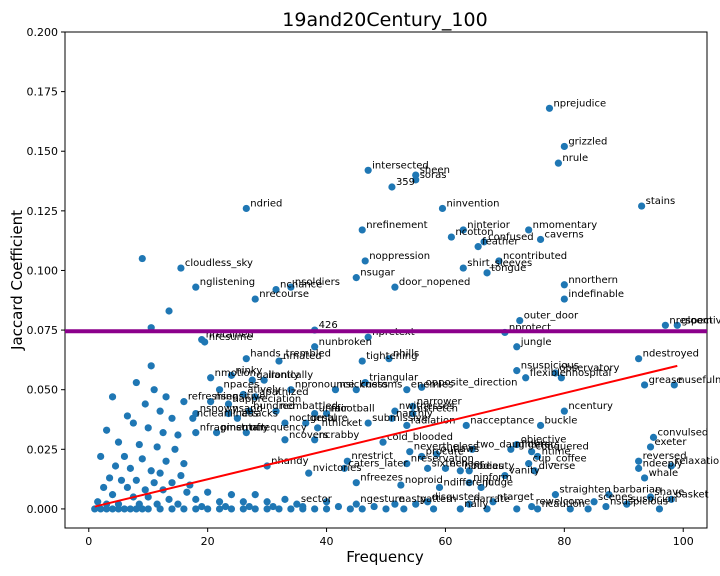 Image resolution: width=720 pixels, height=576 pixels. Describe the element at coordinates (445, 451) in the screenshot. I see `point-label: procure` at that location.